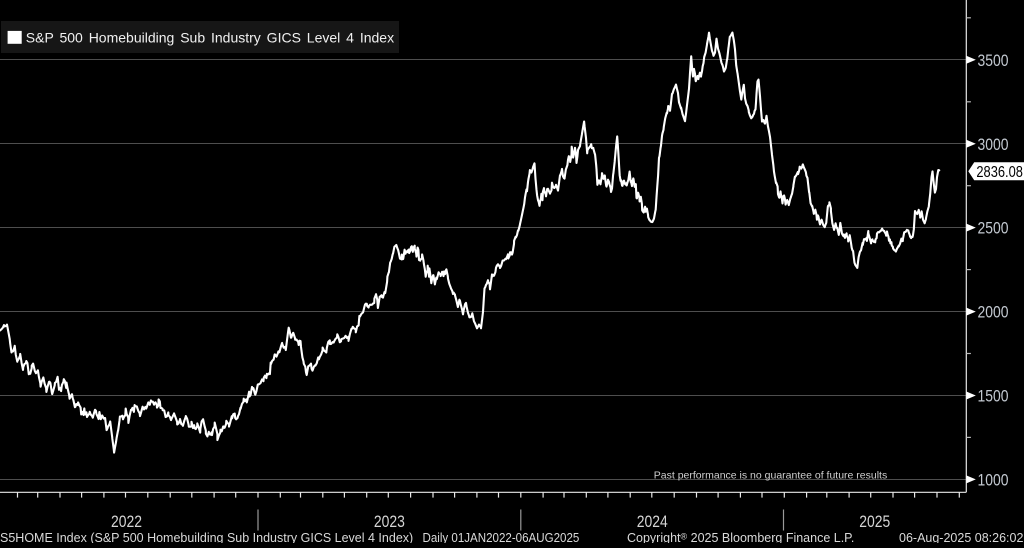  What do you see at coordinates (993, 145) in the screenshot?
I see `svg-text: 3000` at bounding box center [993, 145].